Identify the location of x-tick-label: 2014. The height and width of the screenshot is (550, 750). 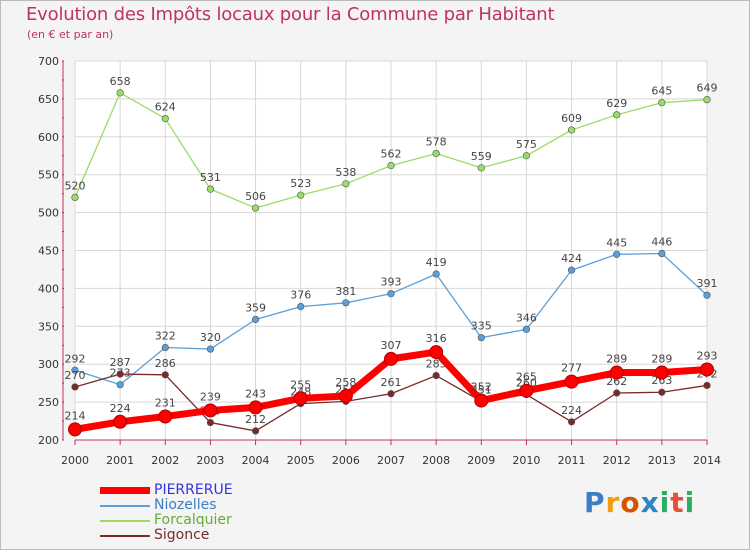
(707, 460).